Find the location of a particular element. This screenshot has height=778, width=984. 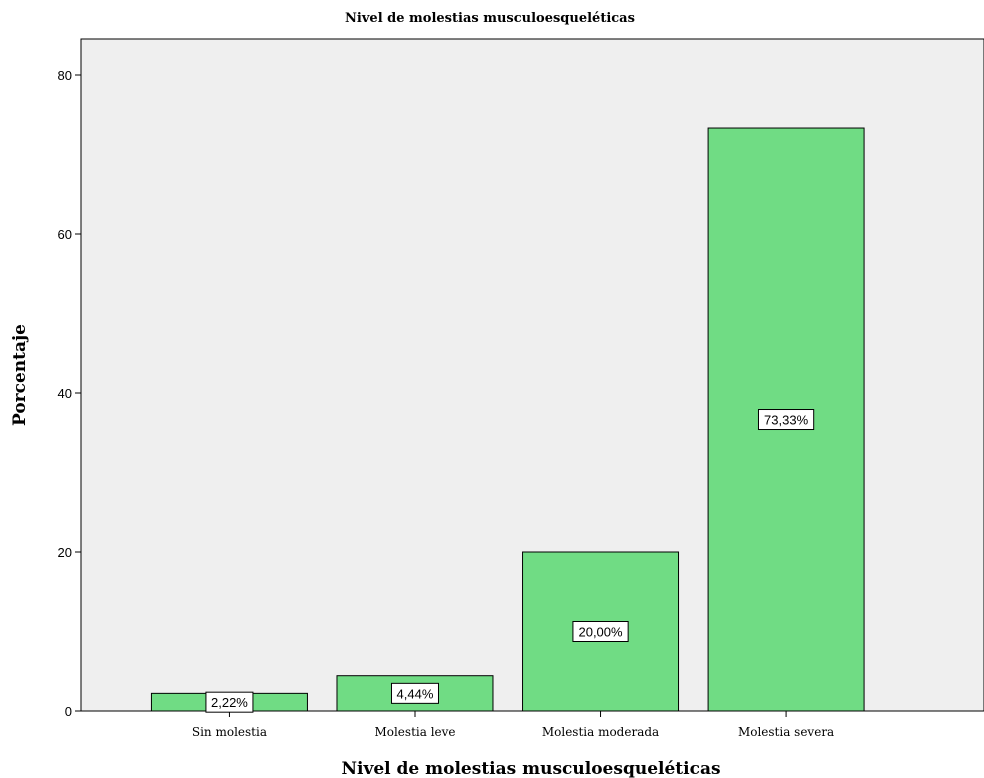

x-tick-label: Molestia moderada is located at coordinates (600, 732).